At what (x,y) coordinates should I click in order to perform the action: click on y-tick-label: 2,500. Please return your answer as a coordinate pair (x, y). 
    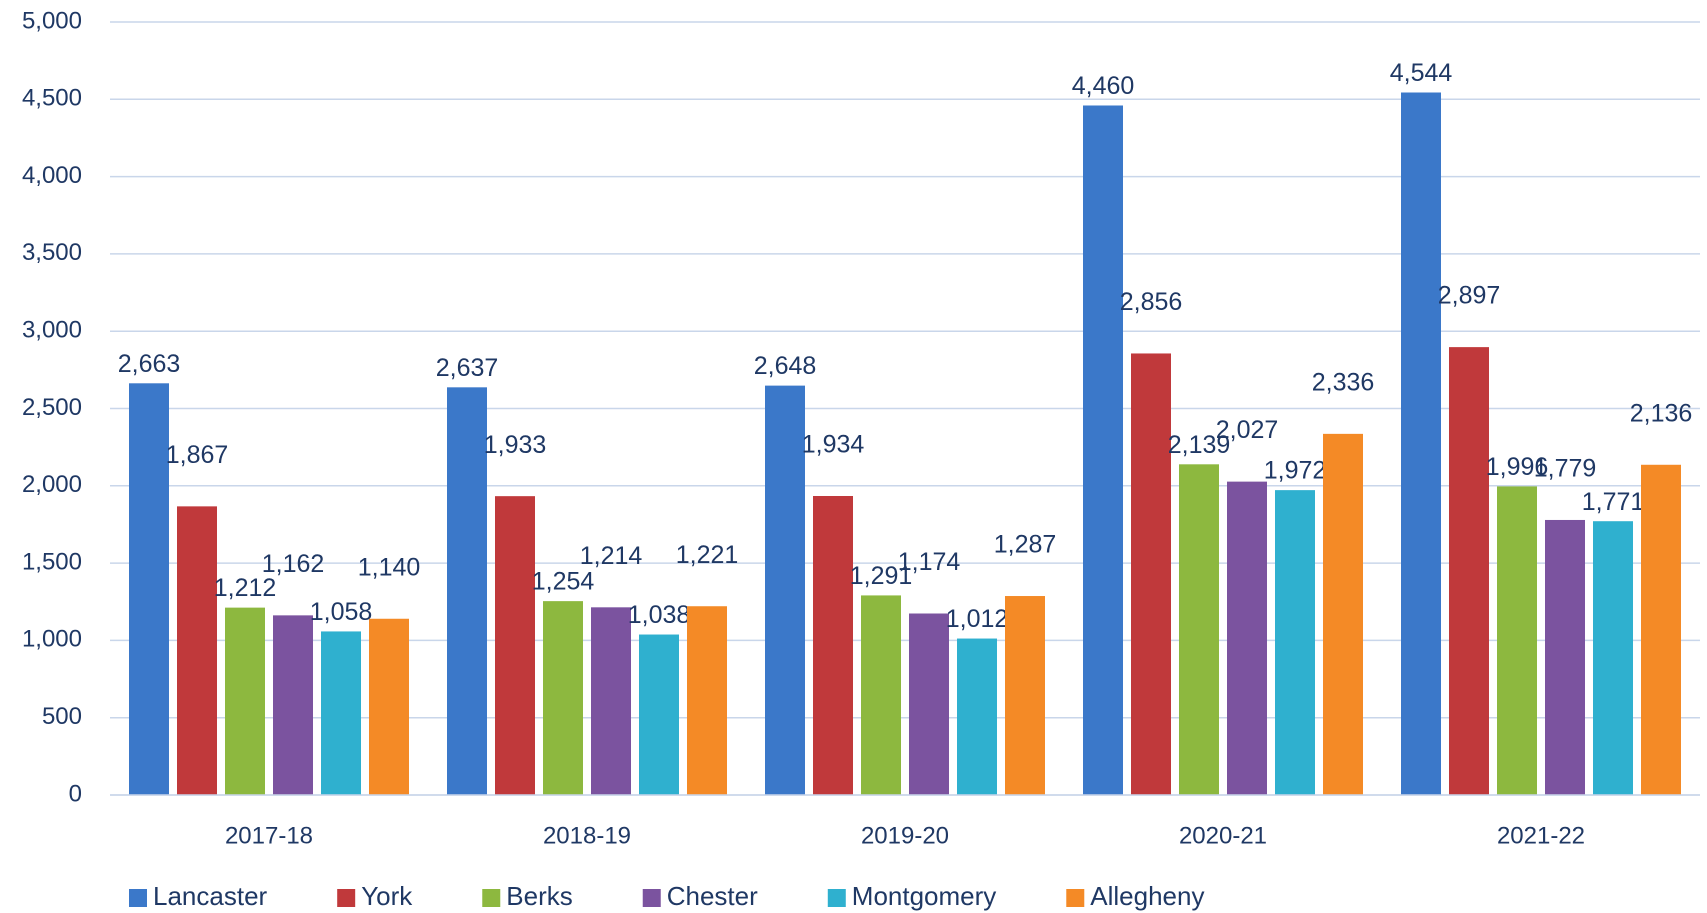
    Looking at the image, I should click on (52, 407).